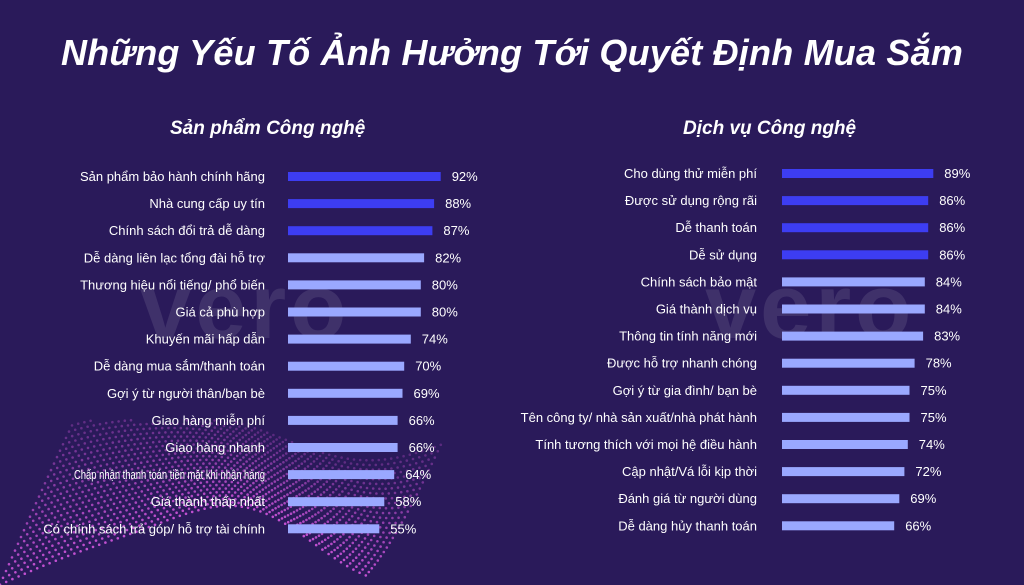  Describe the element at coordinates (186, 393) in the screenshot. I see `products-category-label: Gợi ý từ người thân/bạn bè` at that location.